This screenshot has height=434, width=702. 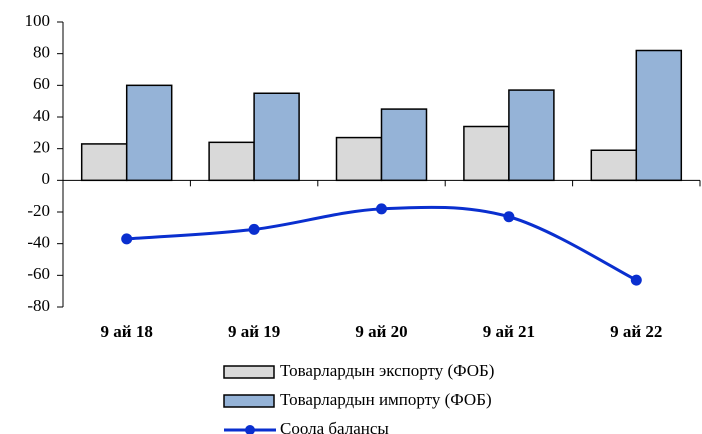 What do you see at coordinates (41, 83) in the screenshot?
I see `y-tick-label: 60` at bounding box center [41, 83].